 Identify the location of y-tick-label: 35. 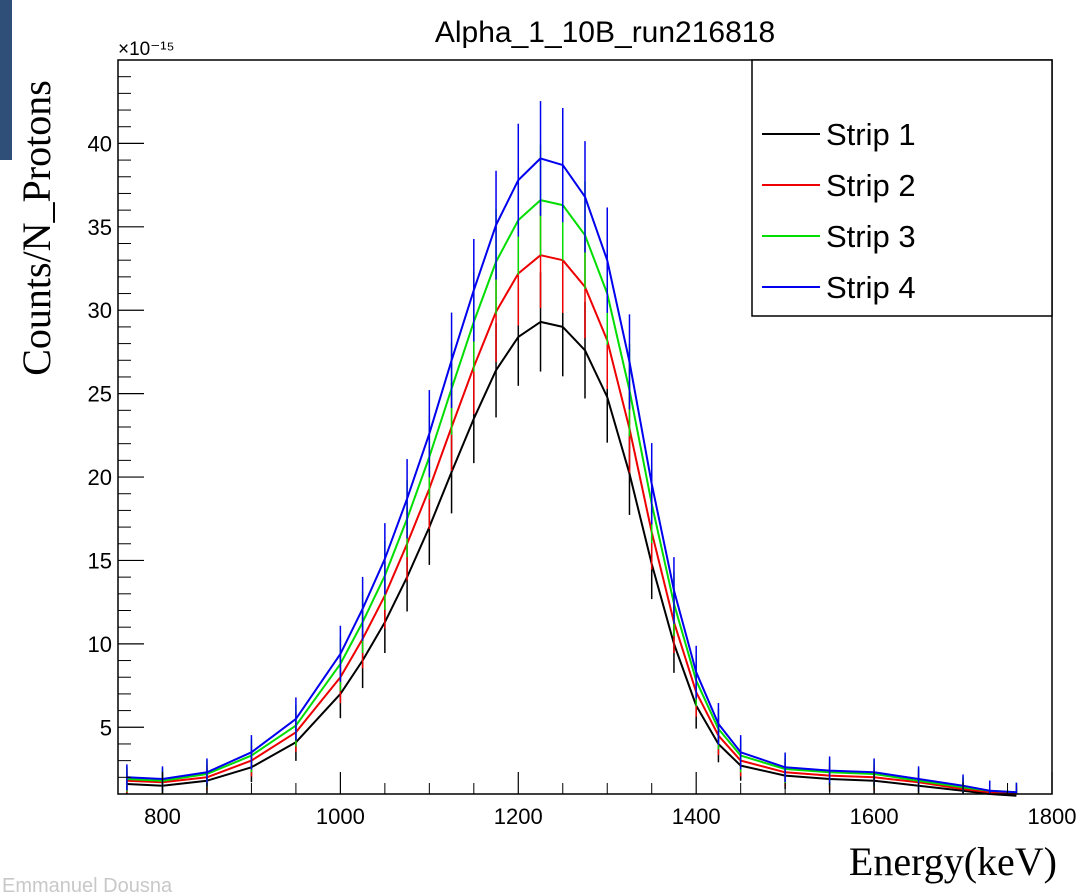
(100, 227).